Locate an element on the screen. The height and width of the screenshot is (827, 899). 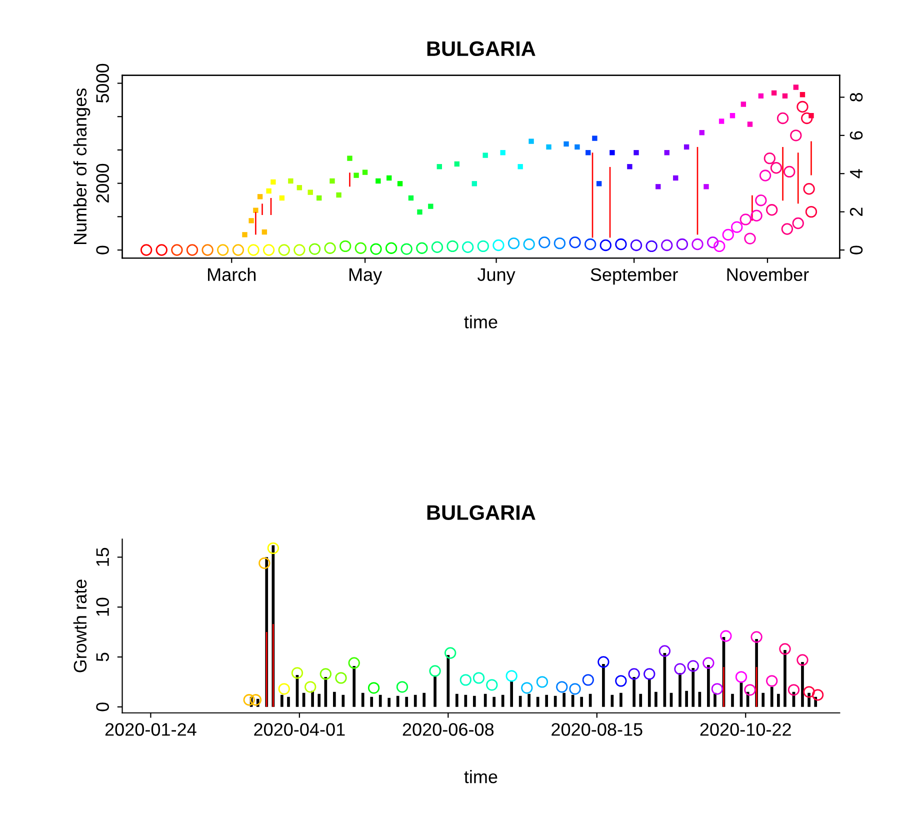
y2-tick-label: 4 is located at coordinates (856, 173).